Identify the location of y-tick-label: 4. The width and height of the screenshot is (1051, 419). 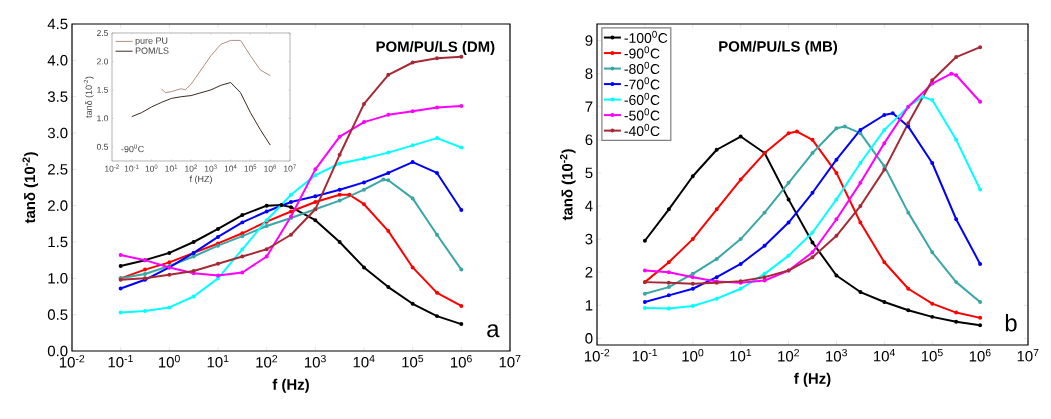
(589, 206).